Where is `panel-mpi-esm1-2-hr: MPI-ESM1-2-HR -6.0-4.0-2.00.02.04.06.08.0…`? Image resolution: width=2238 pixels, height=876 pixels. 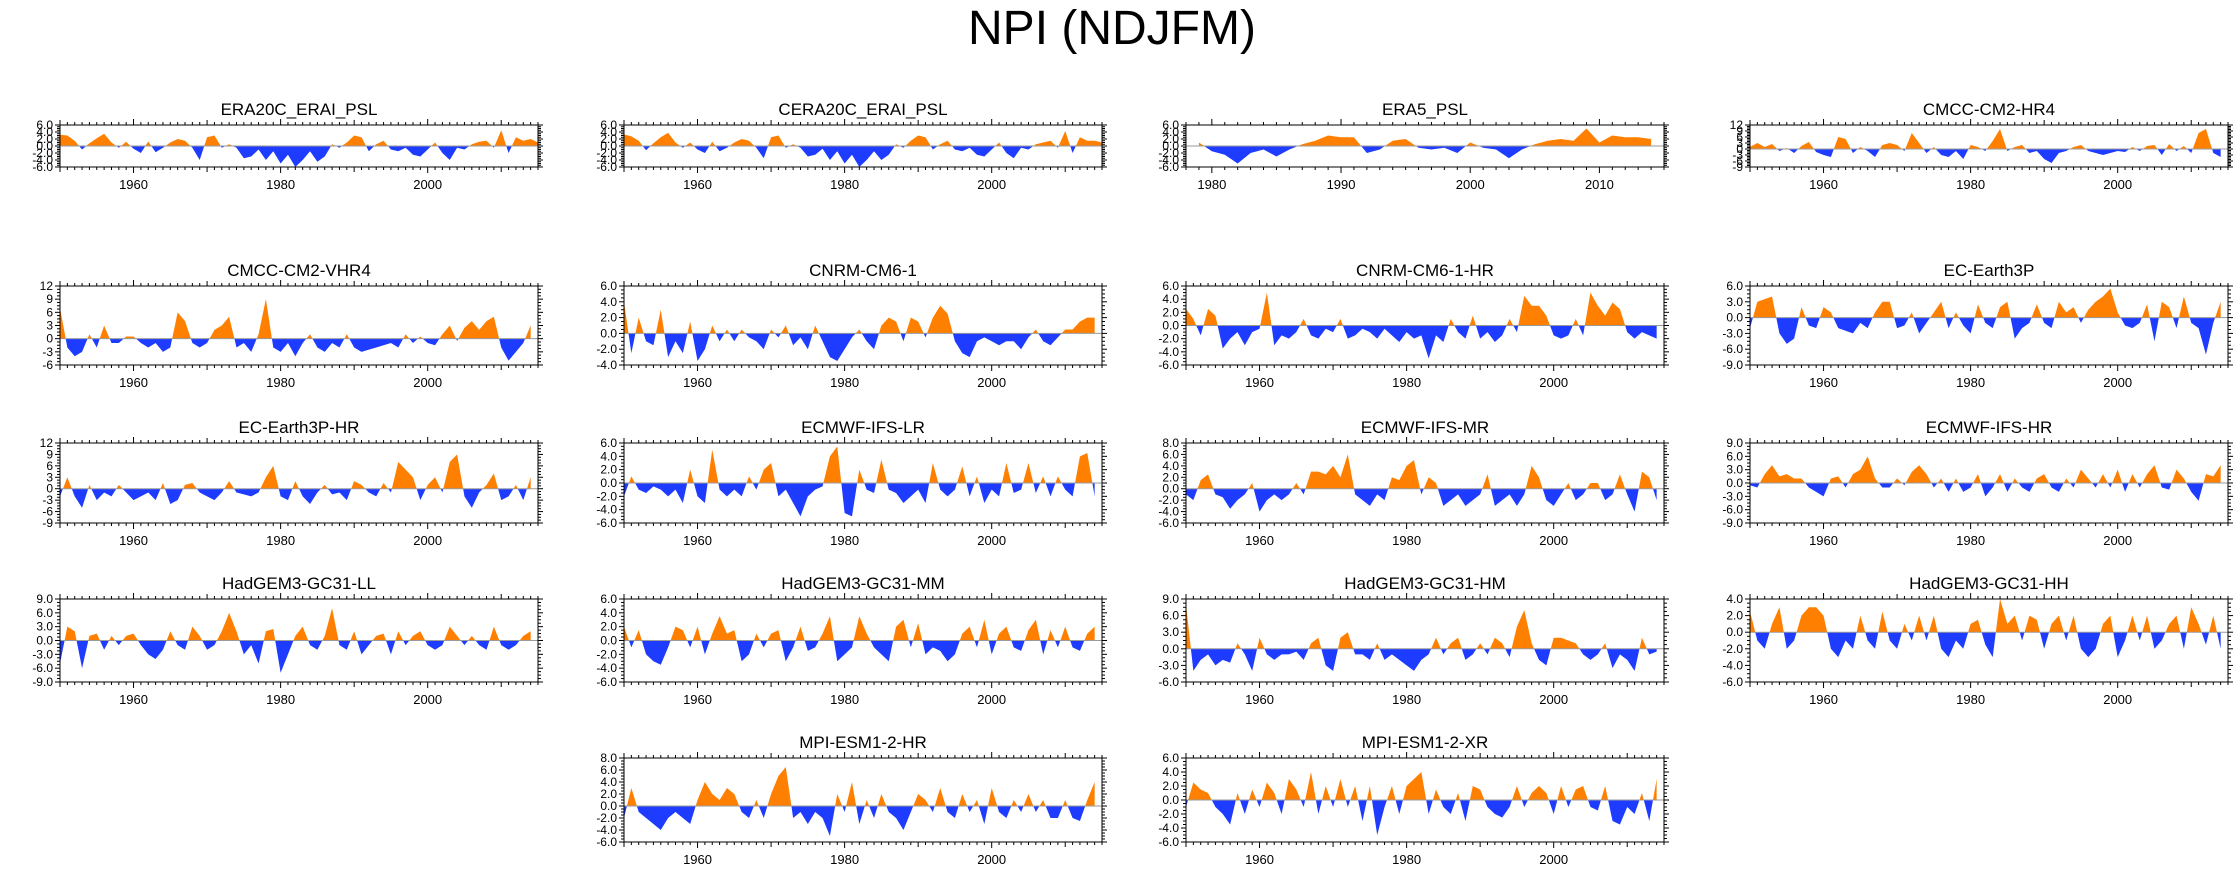 panel-mpi-esm1-2-hr: MPI-ESM1-2-HR -6.0-4.0-2.00.02.04.06.08.0… is located at coordinates (851, 800).